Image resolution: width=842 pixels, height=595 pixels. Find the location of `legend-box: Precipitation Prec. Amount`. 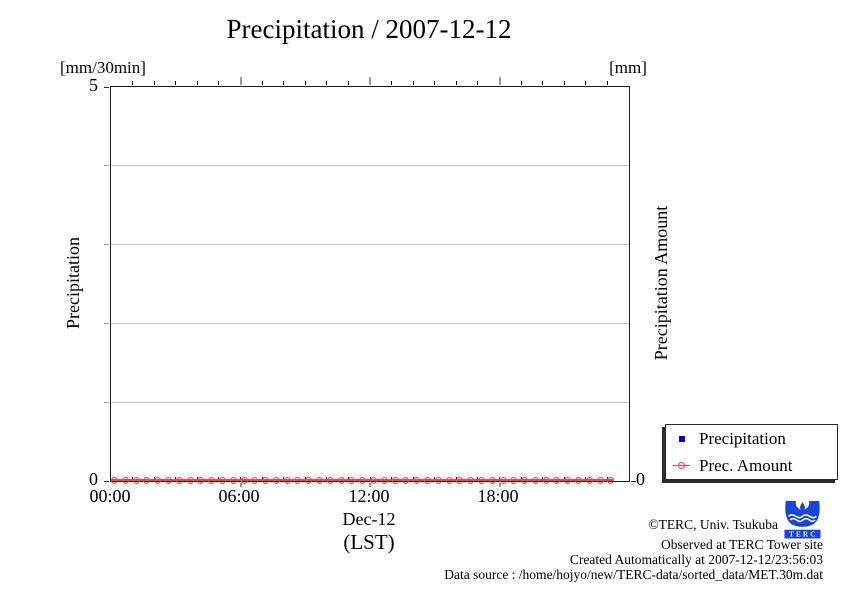

legend-box: Precipitation Prec. Amount is located at coordinates (751, 452).